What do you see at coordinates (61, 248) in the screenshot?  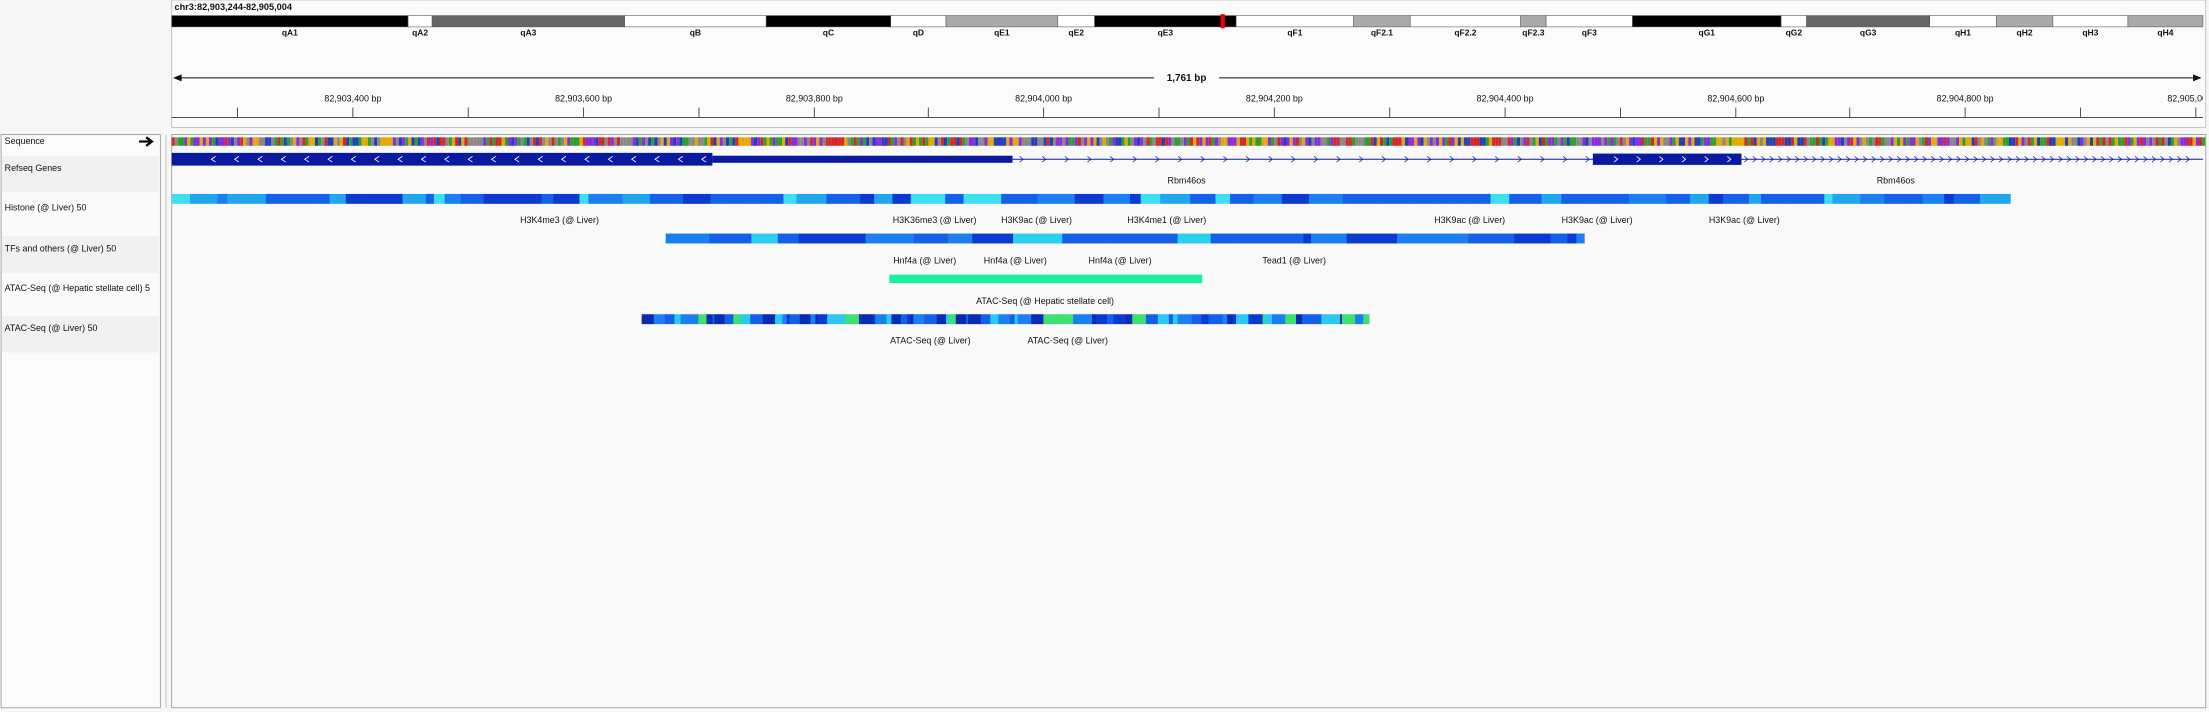 I see `track-name: TFs and others (@ Liver) 50` at bounding box center [61, 248].